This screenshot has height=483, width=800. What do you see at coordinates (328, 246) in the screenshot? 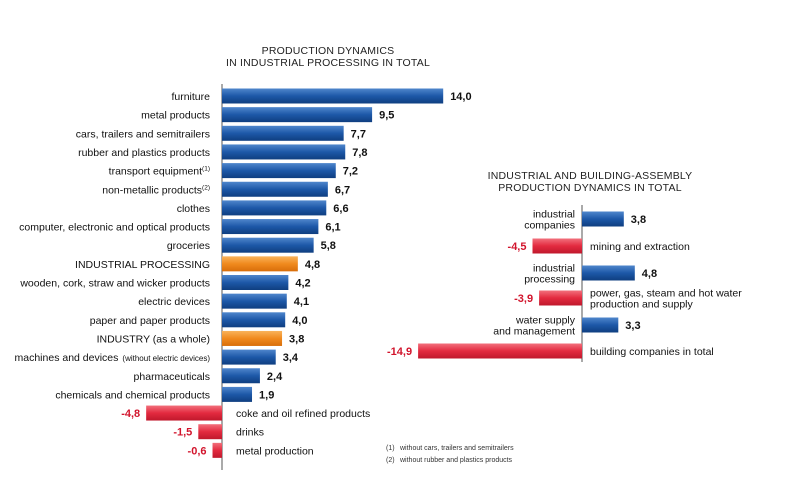
I see `value-label-8: 5,8` at bounding box center [328, 246].